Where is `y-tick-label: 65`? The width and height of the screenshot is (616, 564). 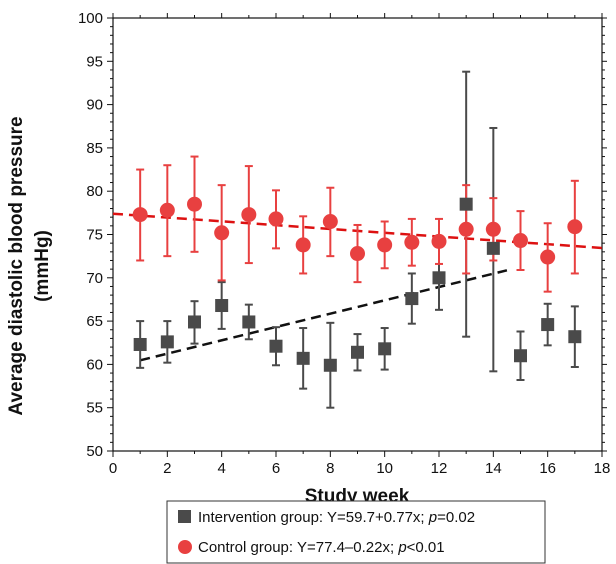 y-tick-label: 65 is located at coordinates (94, 321).